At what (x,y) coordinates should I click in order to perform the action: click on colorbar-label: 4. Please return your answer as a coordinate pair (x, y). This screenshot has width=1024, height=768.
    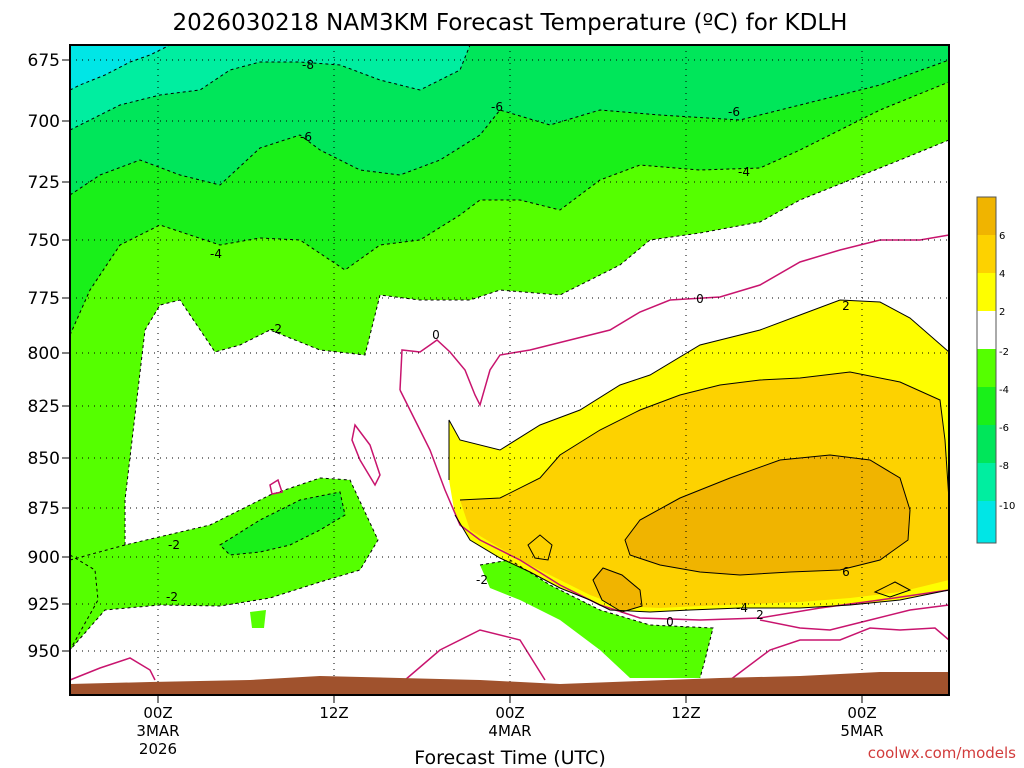
    Looking at the image, I should click on (1002, 274).